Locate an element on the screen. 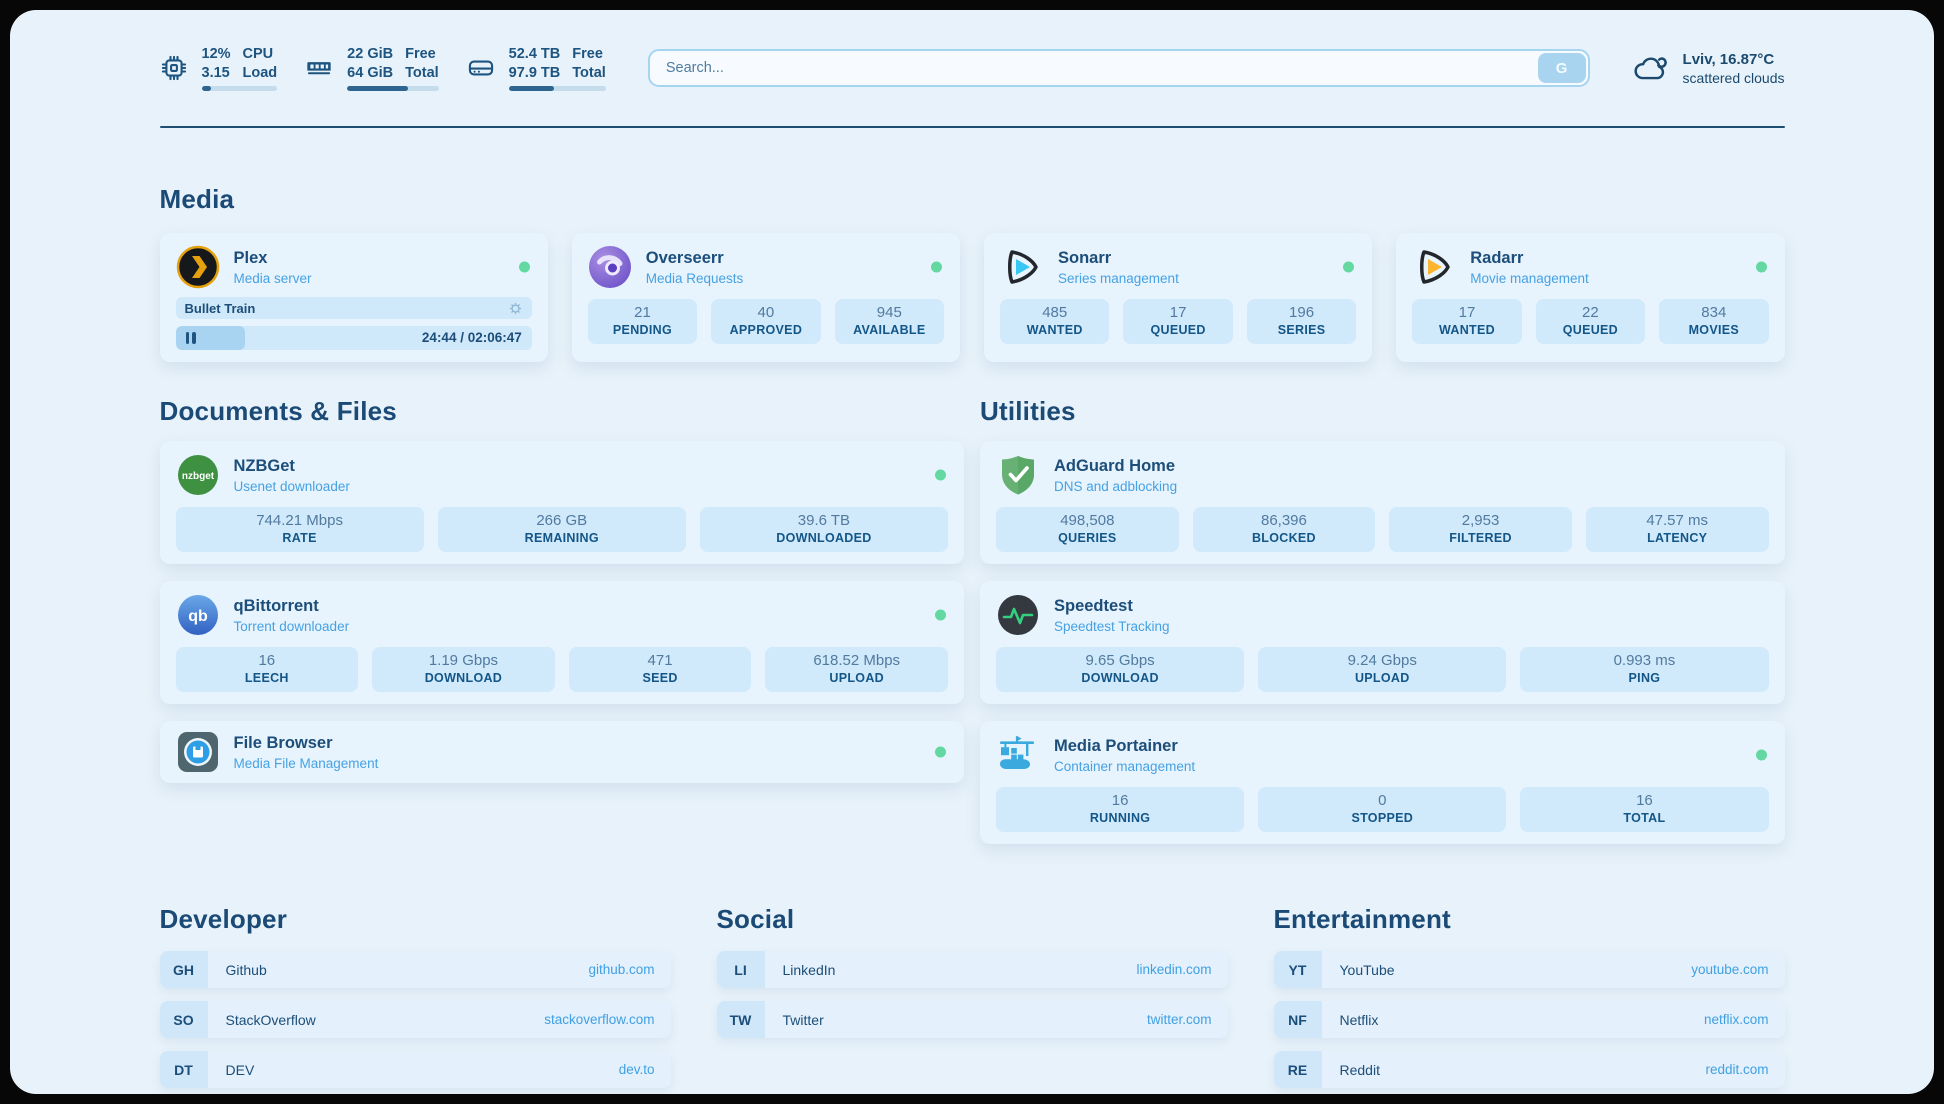 The image size is (1944, 1104). svg-text: nzbget is located at coordinates (197, 476).